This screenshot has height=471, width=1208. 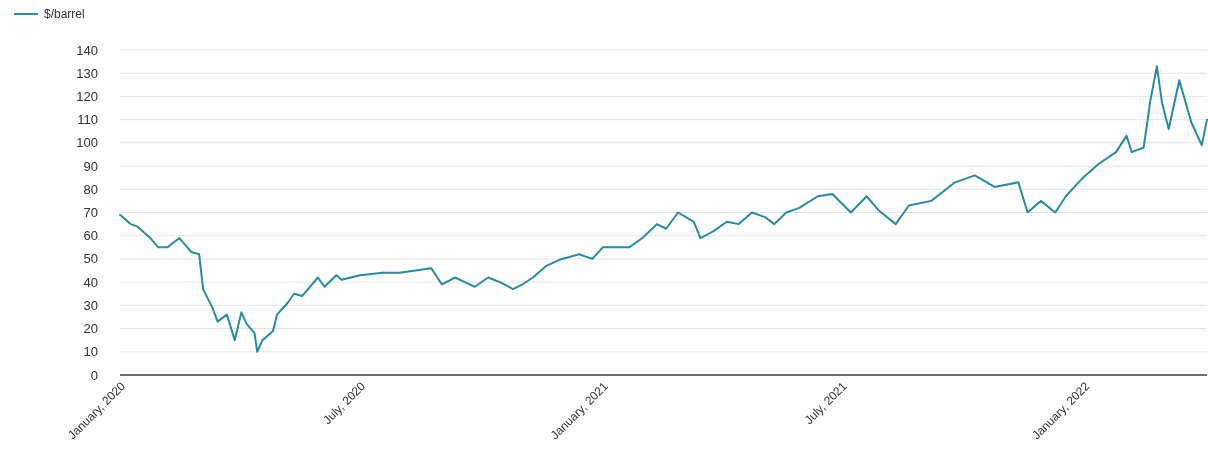 I want to click on y-tick-label: 10, so click(x=90, y=352).